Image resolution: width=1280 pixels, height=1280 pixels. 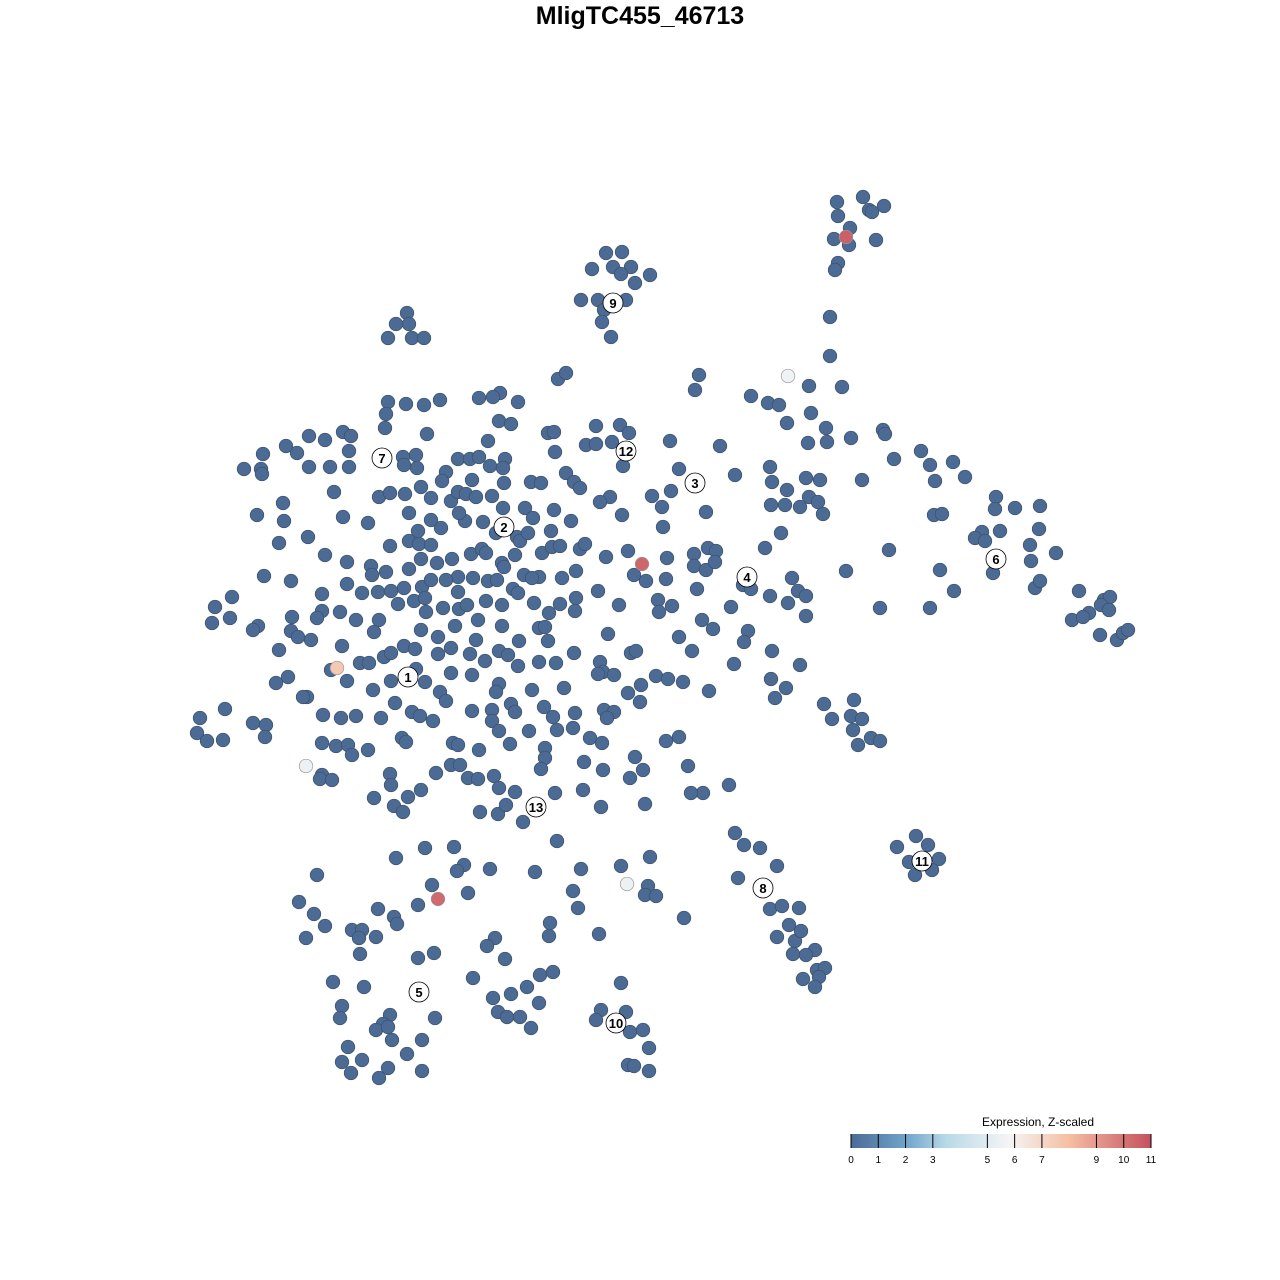 What do you see at coordinates (906, 1160) in the screenshot?
I see `legend-tick-label: 2` at bounding box center [906, 1160].